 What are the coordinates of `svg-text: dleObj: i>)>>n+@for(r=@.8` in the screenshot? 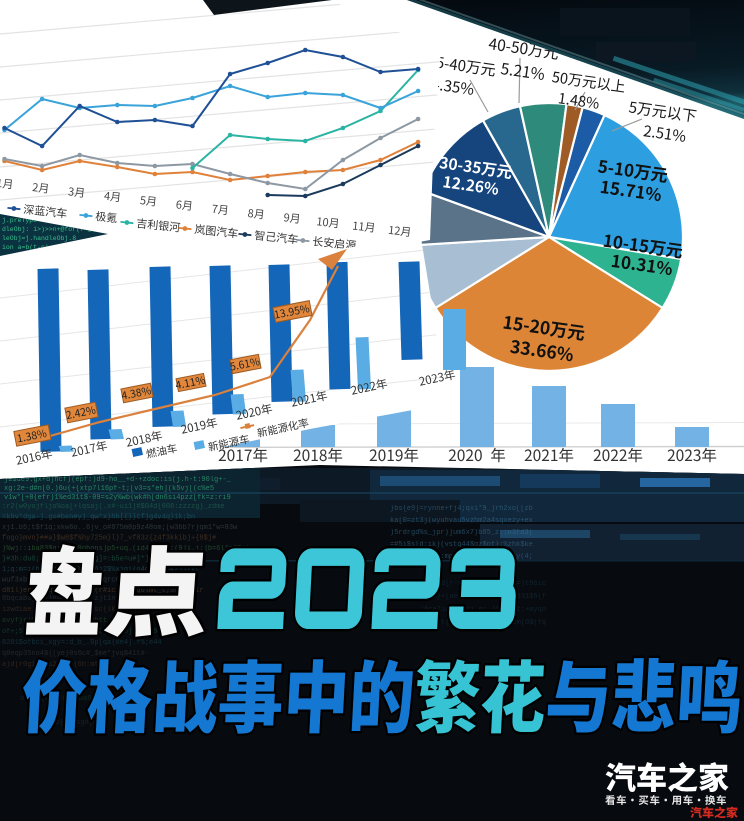 It's located at (51, 229).